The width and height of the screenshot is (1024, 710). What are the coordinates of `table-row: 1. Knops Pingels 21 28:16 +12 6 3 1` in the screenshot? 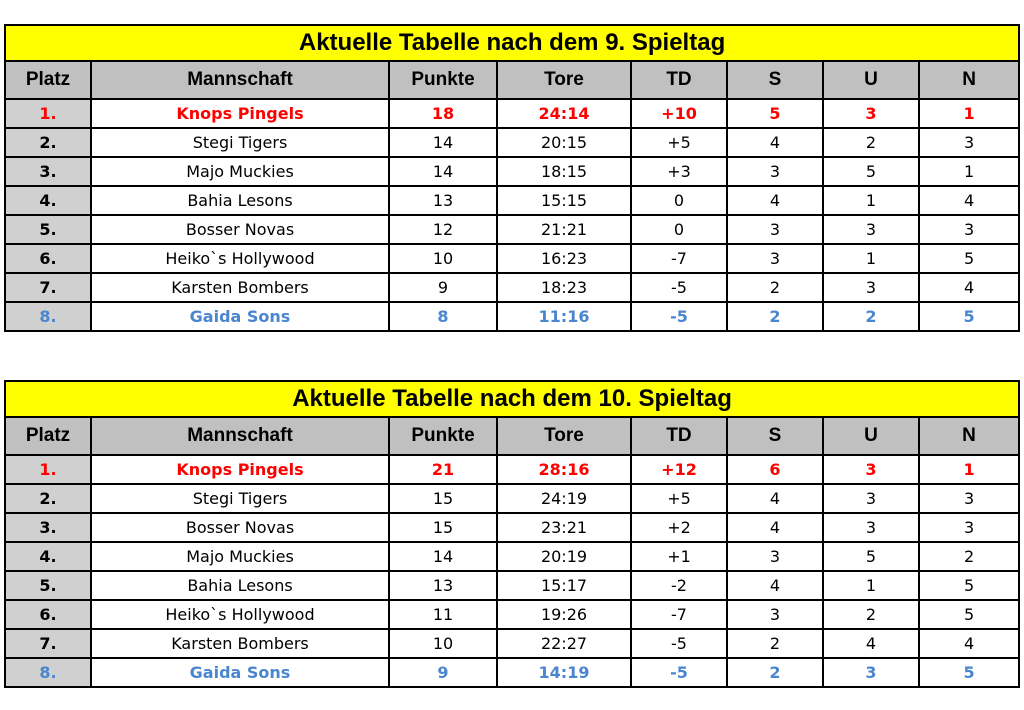 It's located at (512, 469).